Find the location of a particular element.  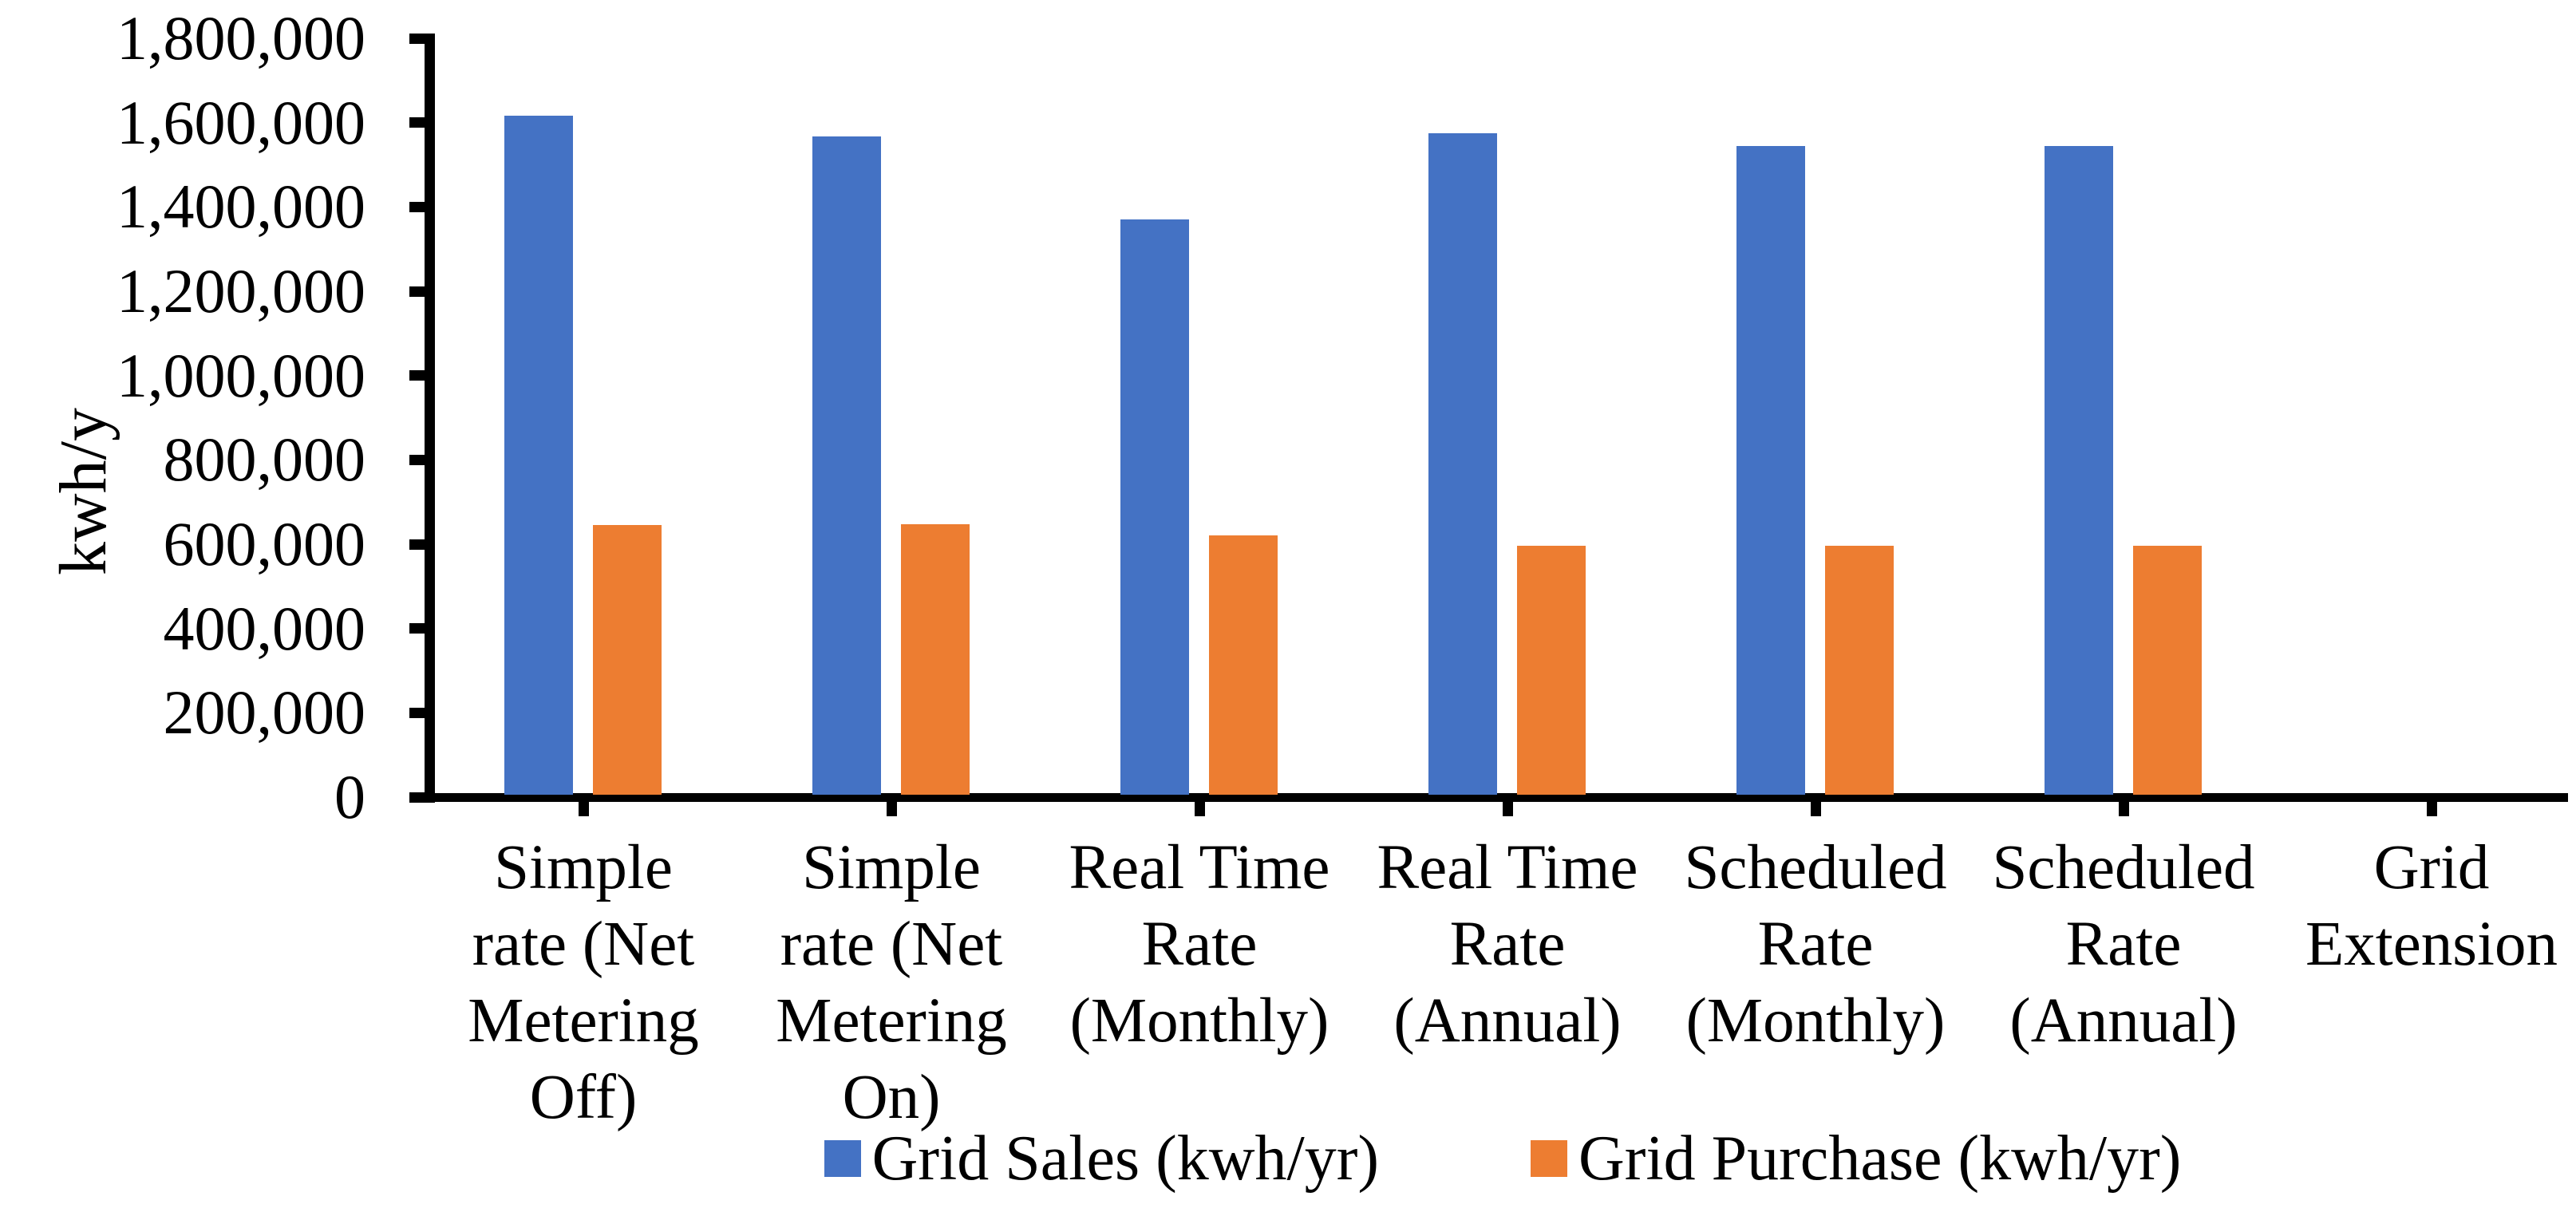

category-label: Simple rate (Net Metering On) is located at coordinates (891, 982).